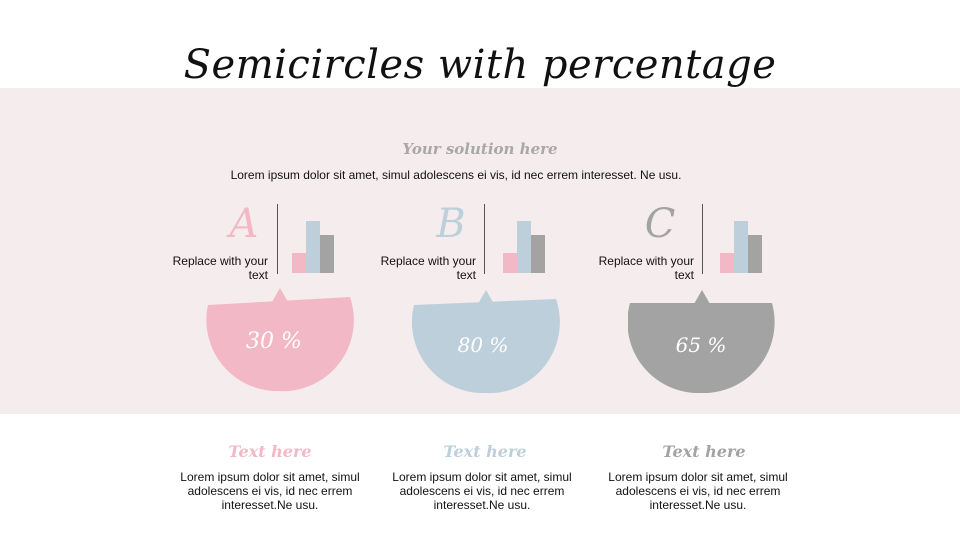 The width and height of the screenshot is (960, 540). What do you see at coordinates (270, 451) in the screenshot?
I see `item-a-heading: Text here` at bounding box center [270, 451].